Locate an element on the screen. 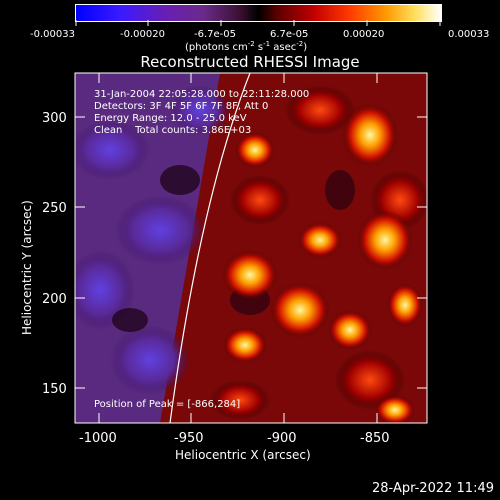  plot-title: Reconstructed RHESSI Image is located at coordinates (250, 62).